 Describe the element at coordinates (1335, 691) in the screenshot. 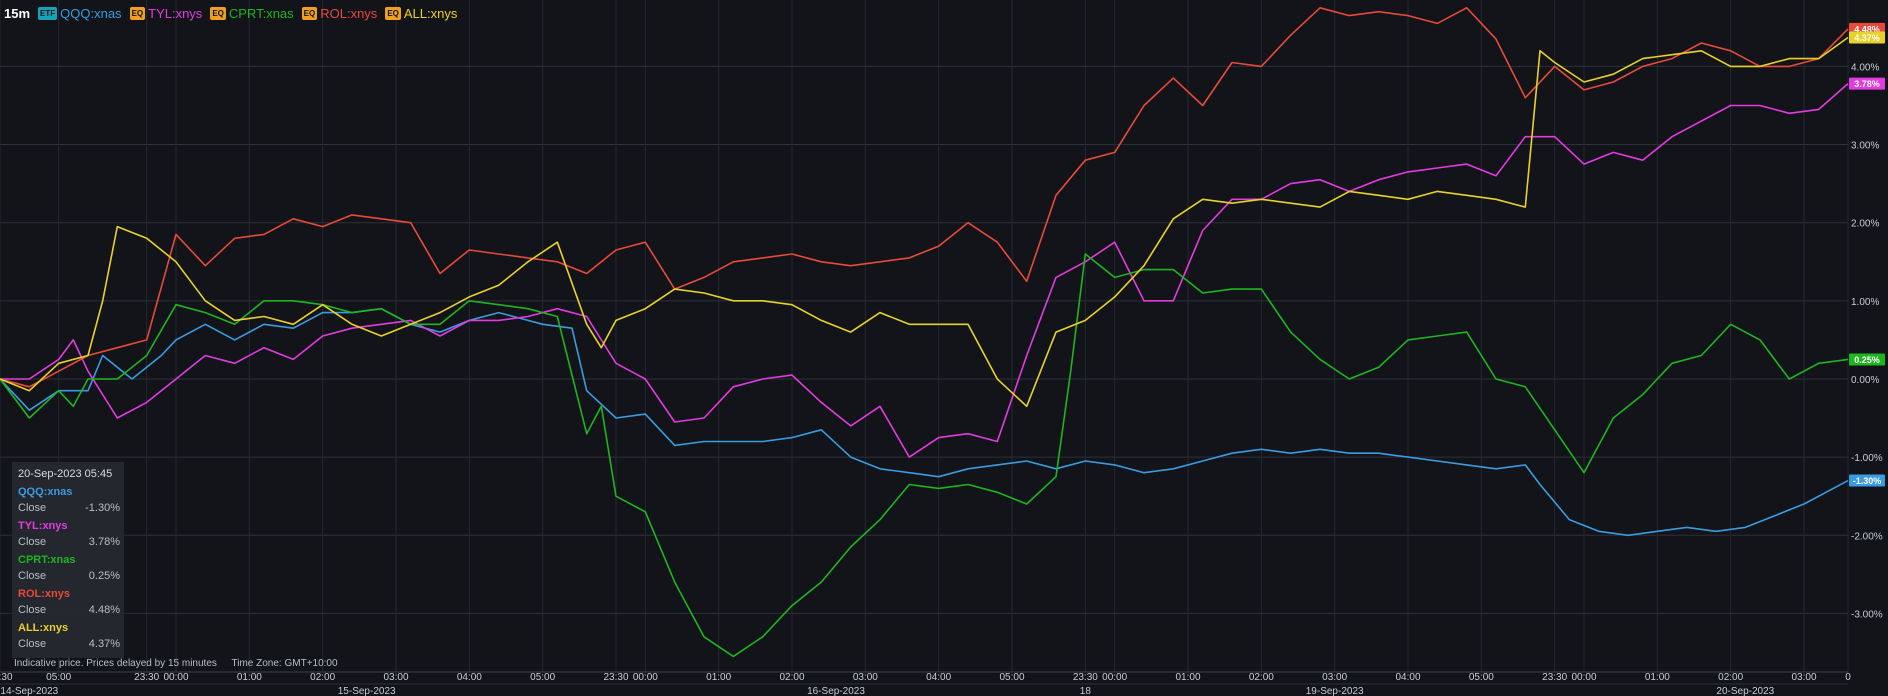

I see `x-date-label: 19-Sep-2023` at that location.